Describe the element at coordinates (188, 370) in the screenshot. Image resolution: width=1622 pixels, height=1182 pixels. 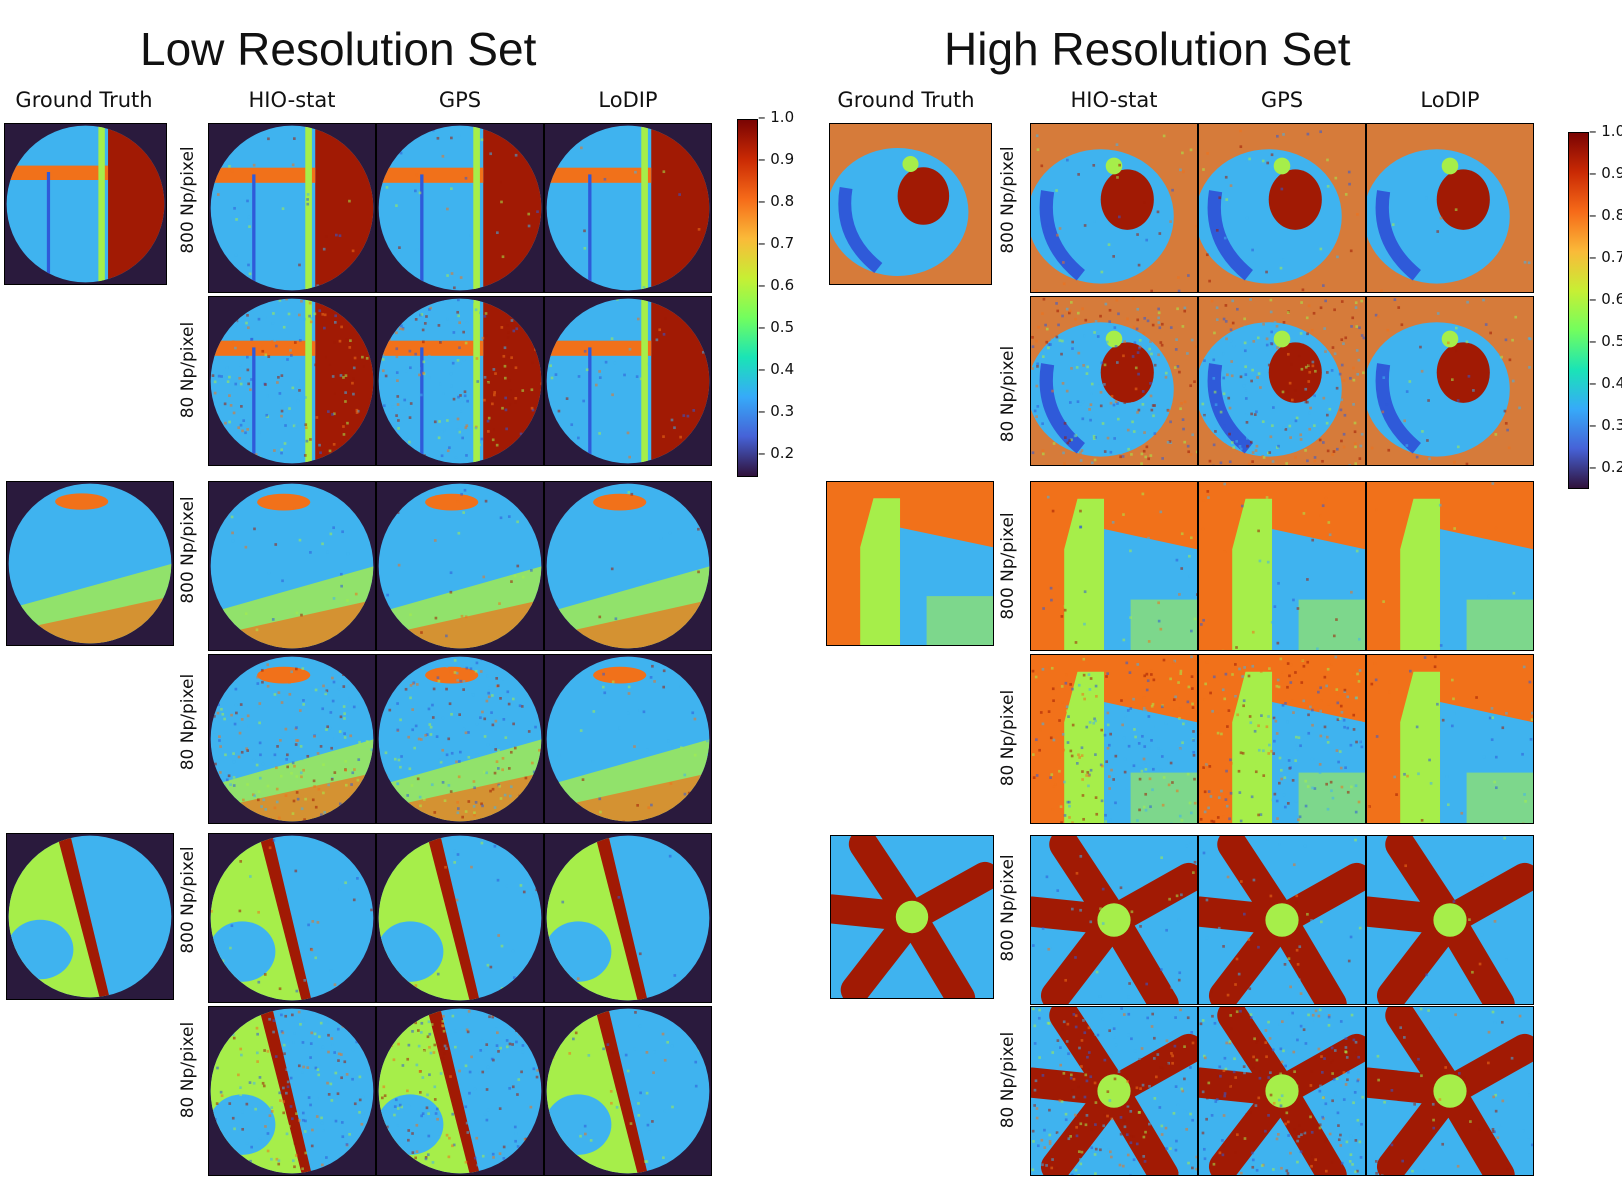
I see `low-row2-label: 80 Np/pixel` at that location.